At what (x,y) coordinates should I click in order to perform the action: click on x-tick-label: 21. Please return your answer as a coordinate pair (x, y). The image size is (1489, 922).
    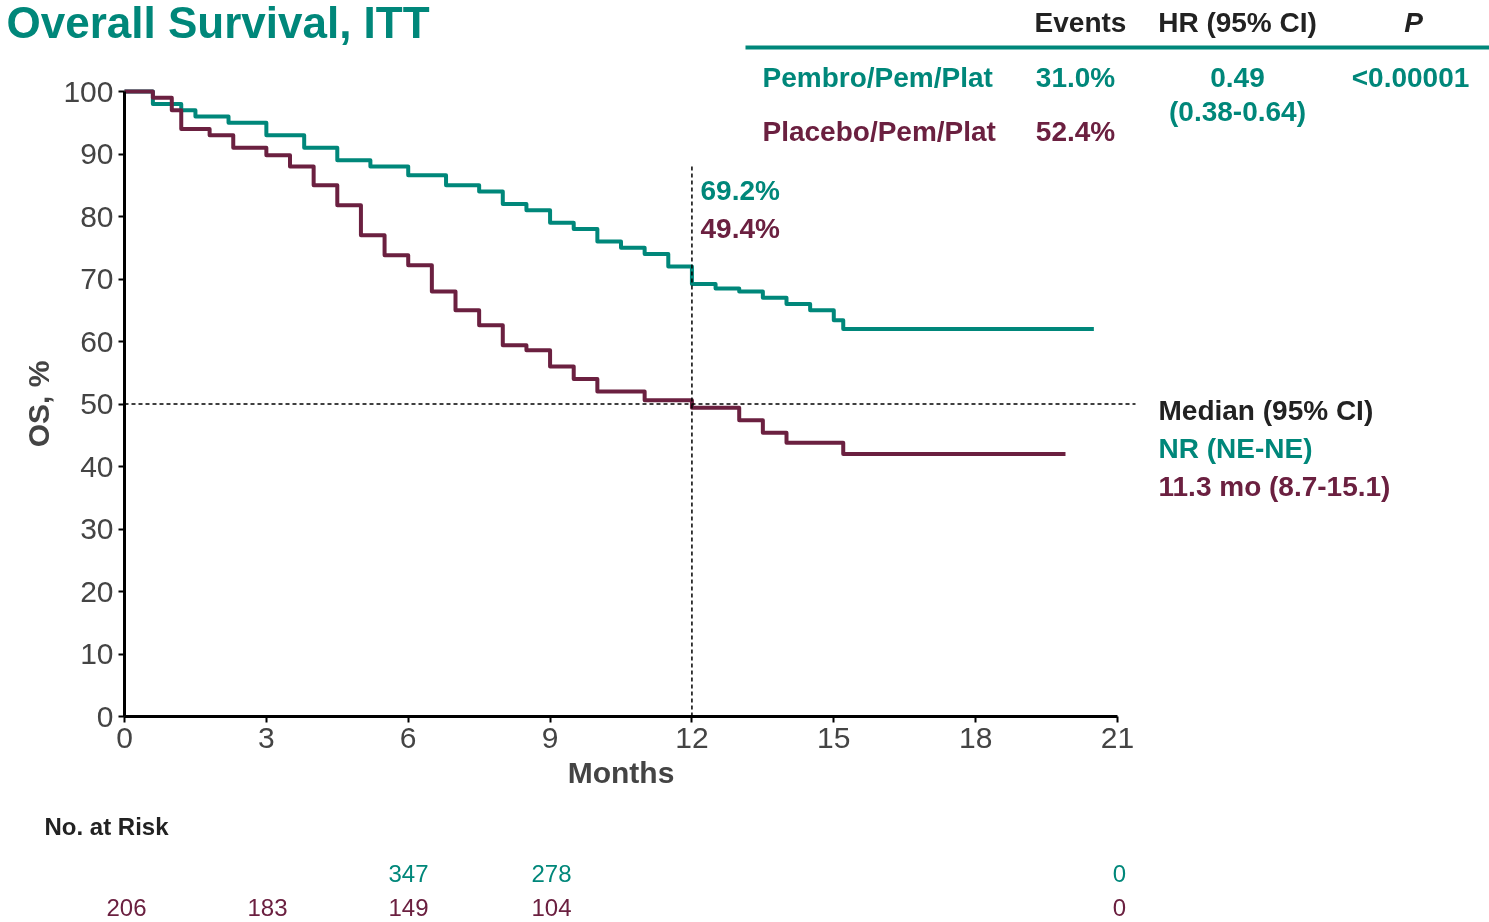
    Looking at the image, I should click on (1117, 737).